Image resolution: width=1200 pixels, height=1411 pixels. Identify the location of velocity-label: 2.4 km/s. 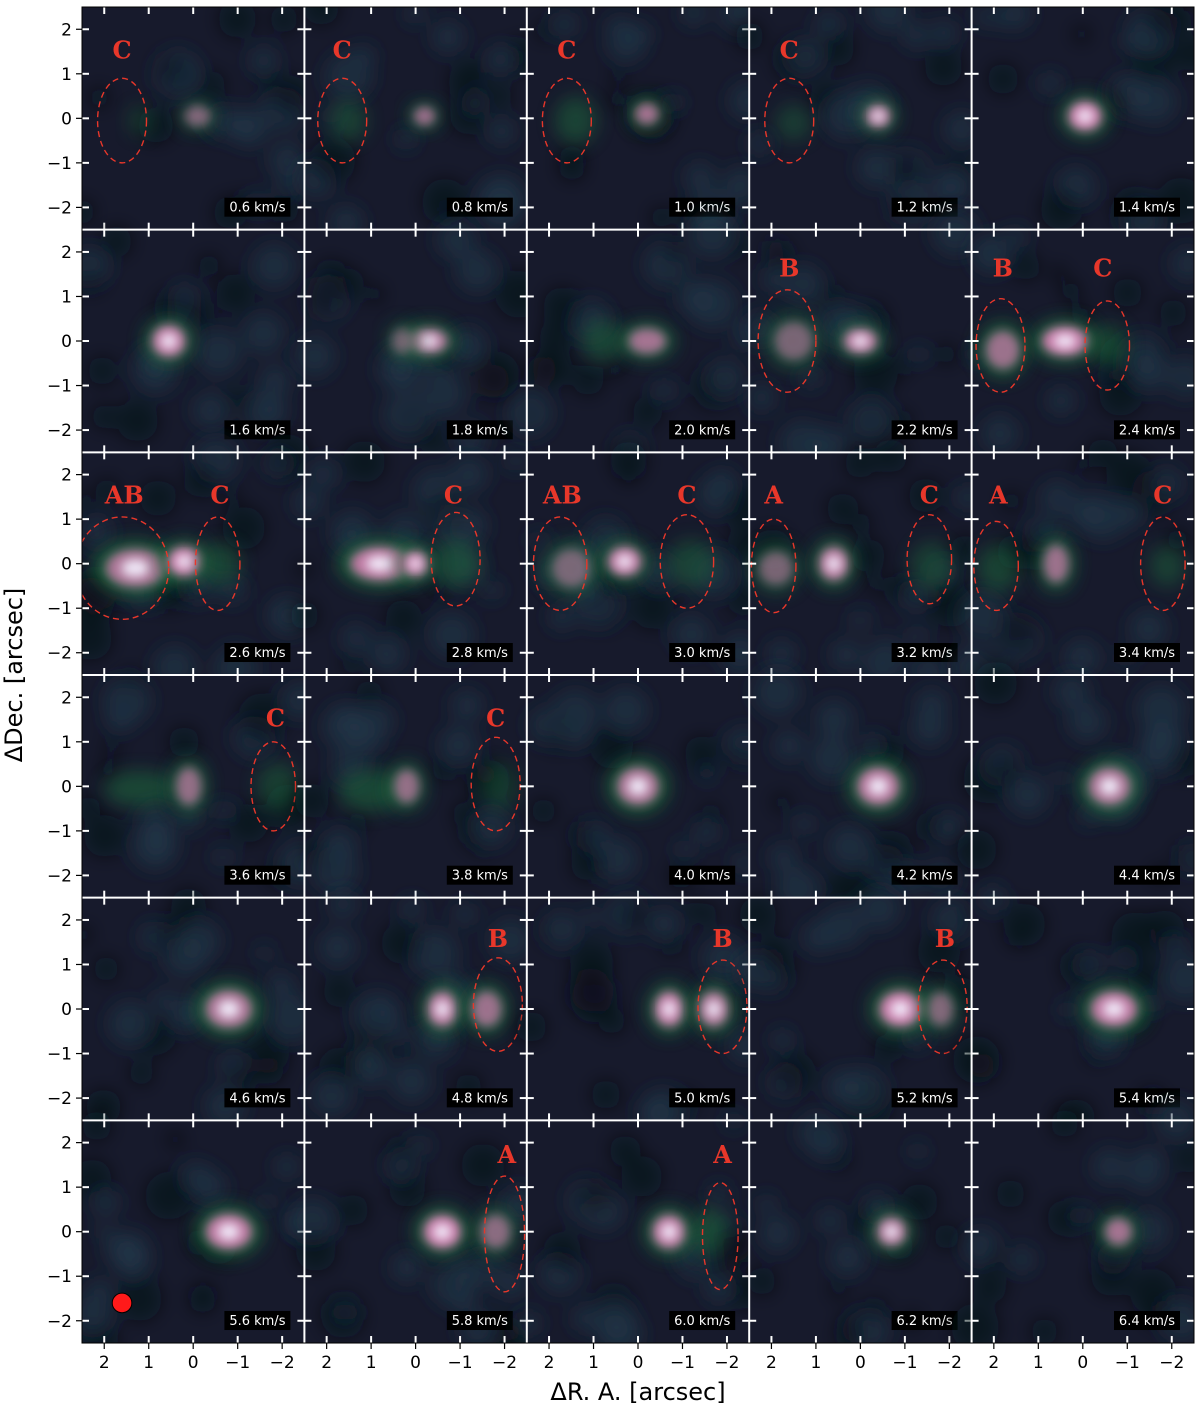
(1147, 430).